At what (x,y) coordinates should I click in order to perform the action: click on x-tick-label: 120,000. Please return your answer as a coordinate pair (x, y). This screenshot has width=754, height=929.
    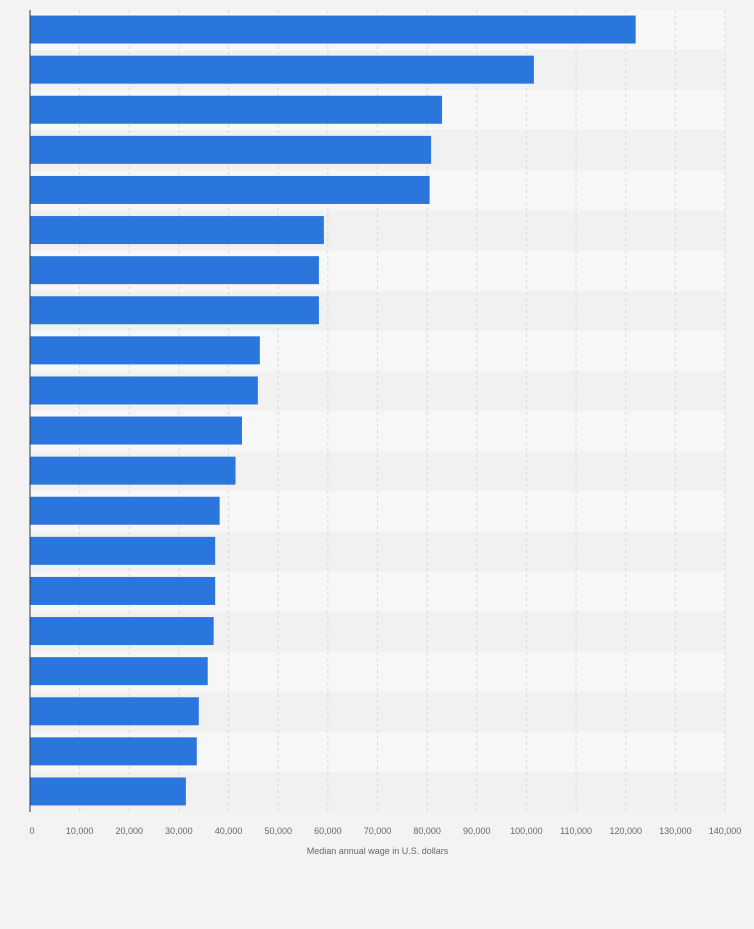
    Looking at the image, I should click on (625, 831).